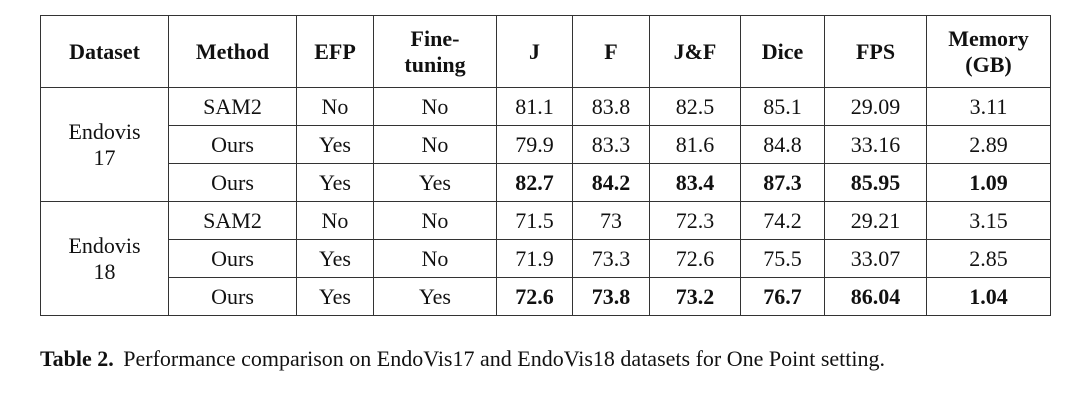 This screenshot has height=414, width=1080. What do you see at coordinates (875, 106) in the screenshot?
I see `metric-cell: 29.09` at bounding box center [875, 106].